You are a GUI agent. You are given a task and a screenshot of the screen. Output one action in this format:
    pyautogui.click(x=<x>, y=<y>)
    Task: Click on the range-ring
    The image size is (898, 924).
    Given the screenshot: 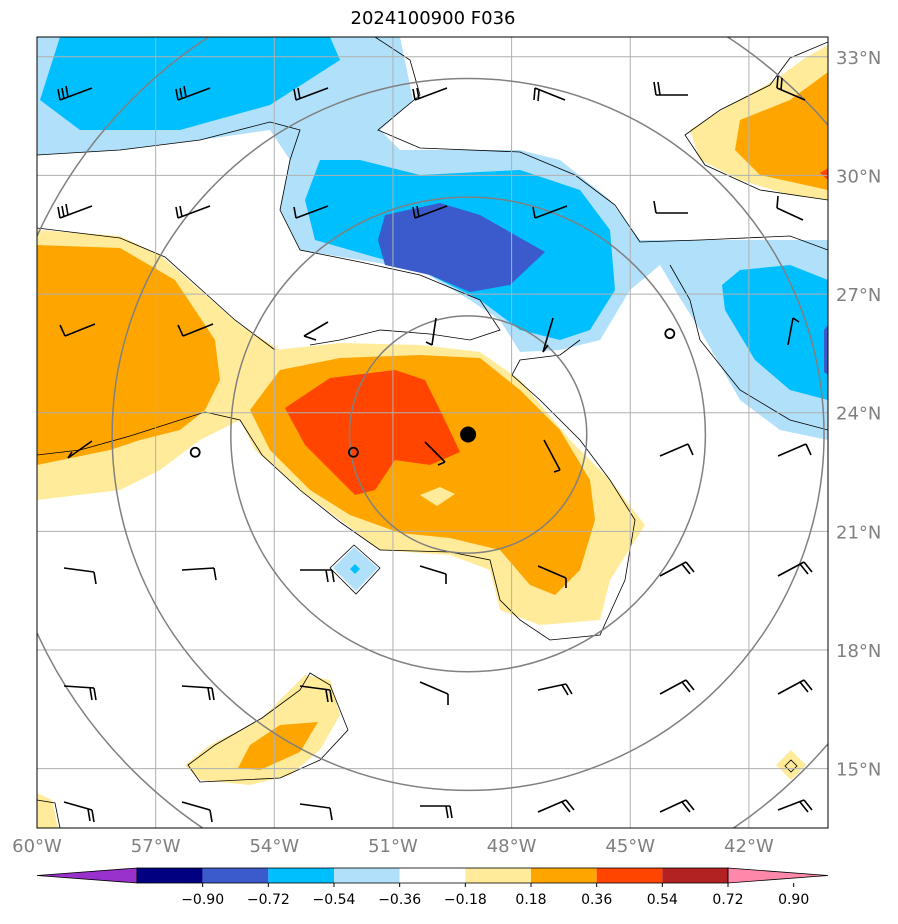 What is the action you would take?
    pyautogui.click(x=468, y=434)
    